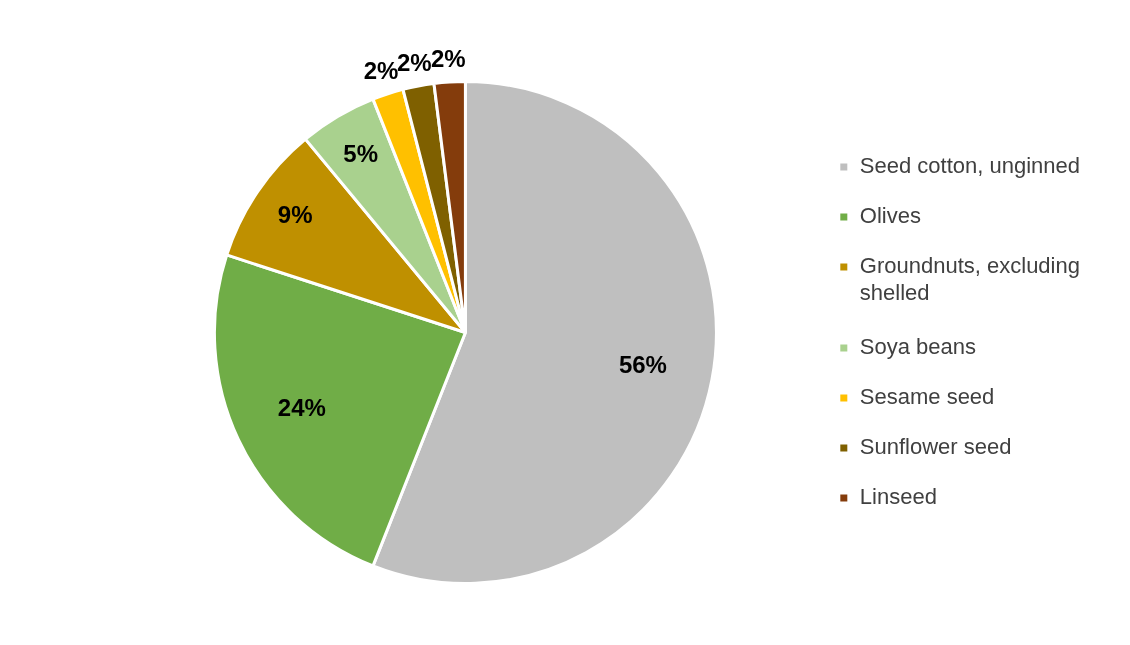 This screenshot has width=1130, height=645. What do you see at coordinates (935, 446) in the screenshot?
I see `legend-label: Sunflower seed` at bounding box center [935, 446].